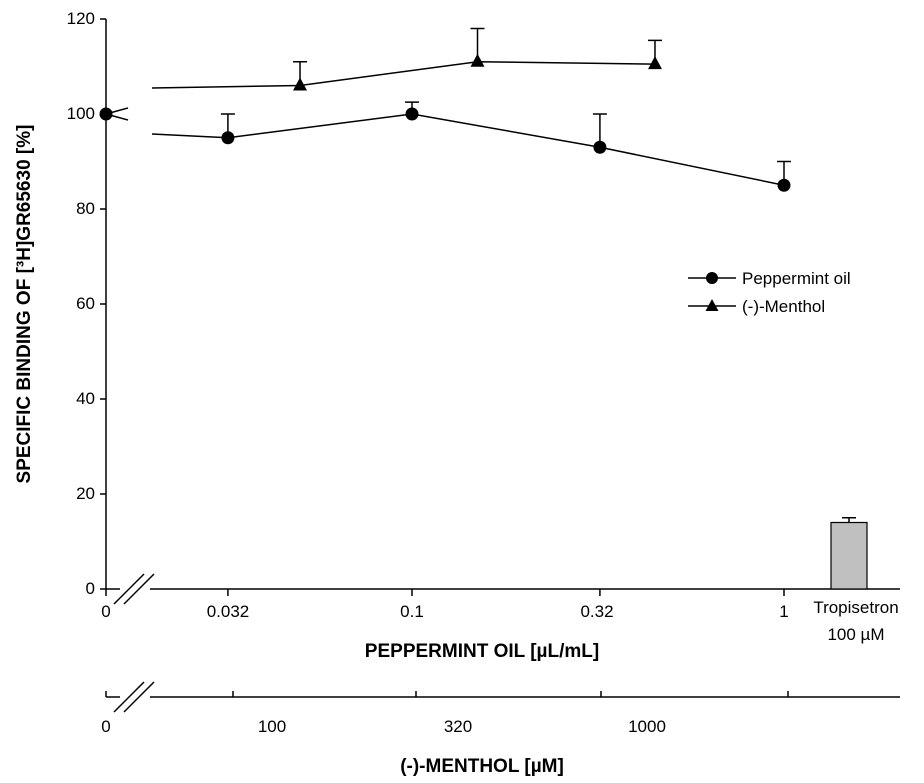 The height and width of the screenshot is (783, 924). Describe the element at coordinates (596, 611) in the screenshot. I see `x-tick-label: 0.32` at that location.